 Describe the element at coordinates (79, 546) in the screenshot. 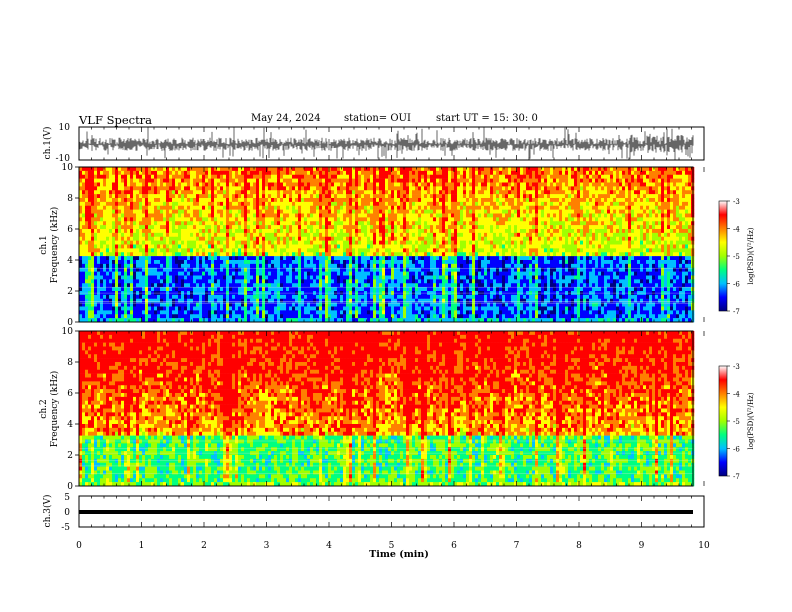

I see `time-tick-label: 0` at that location.